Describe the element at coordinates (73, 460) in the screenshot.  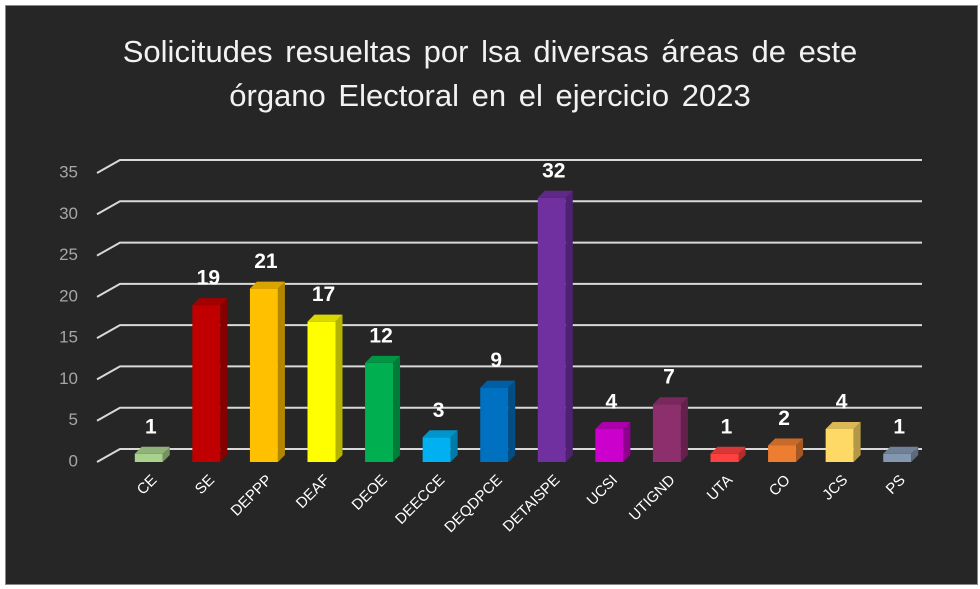
I see `y-tick-label: 0` at that location.